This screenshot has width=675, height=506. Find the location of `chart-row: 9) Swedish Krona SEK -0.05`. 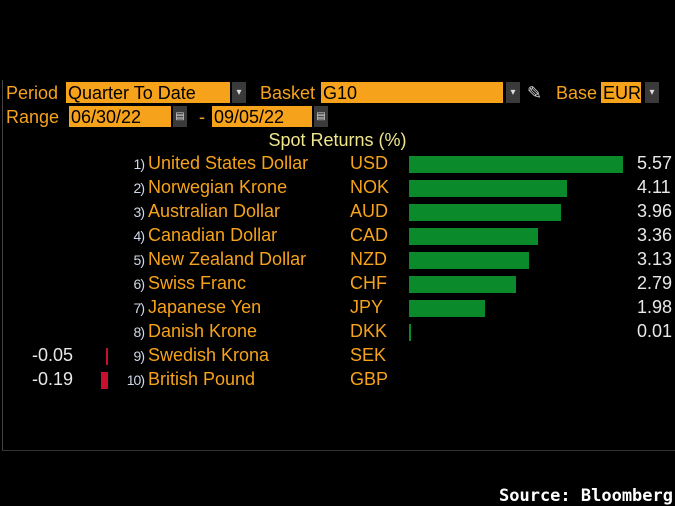

chart-row: 9) Swedish Krona SEK -0.05 is located at coordinates (337, 357).